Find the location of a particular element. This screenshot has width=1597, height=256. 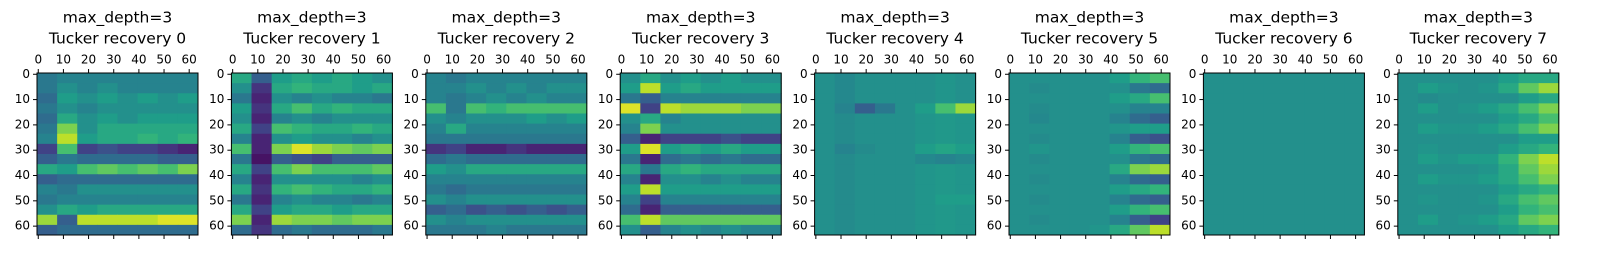

y-tick-label: 0 is located at coordinates (1193, 74).